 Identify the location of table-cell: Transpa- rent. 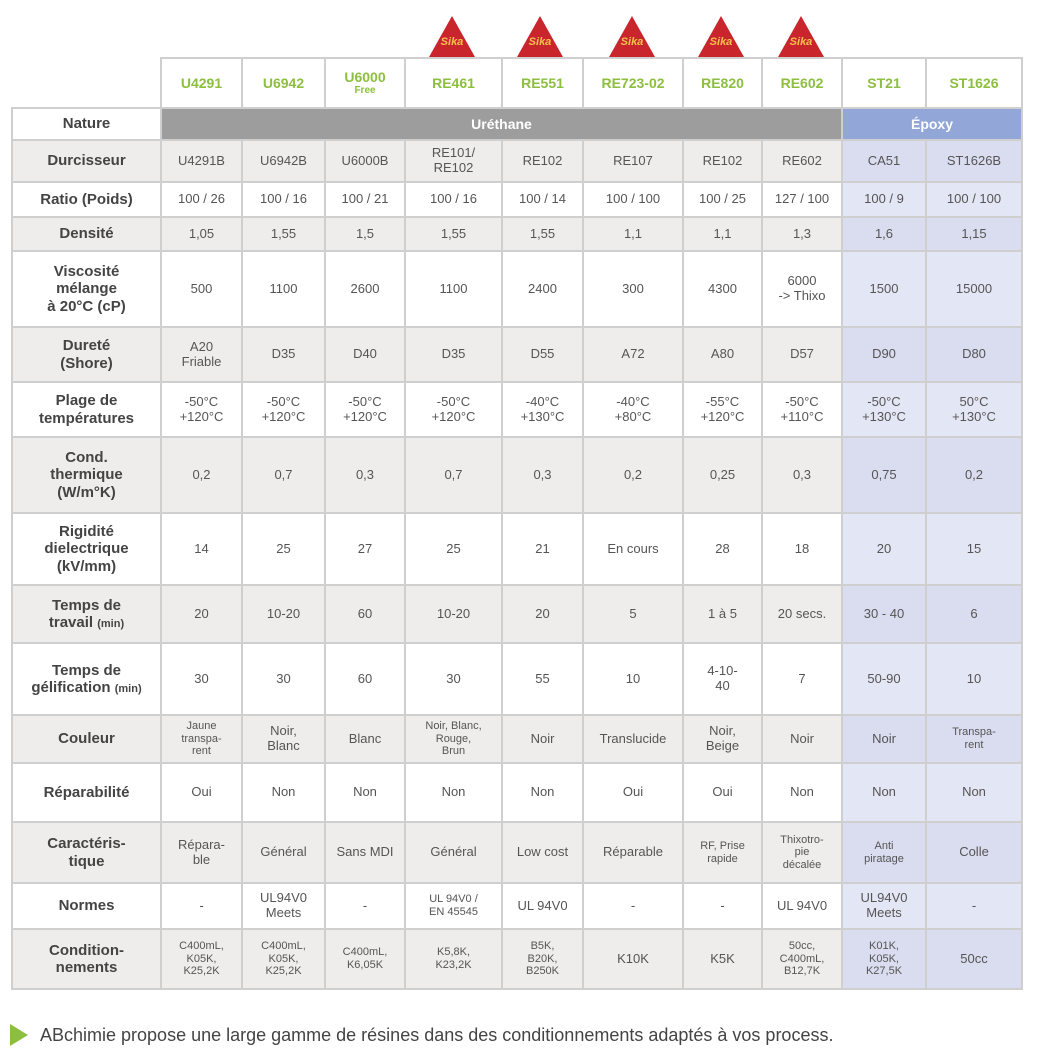
(974, 739).